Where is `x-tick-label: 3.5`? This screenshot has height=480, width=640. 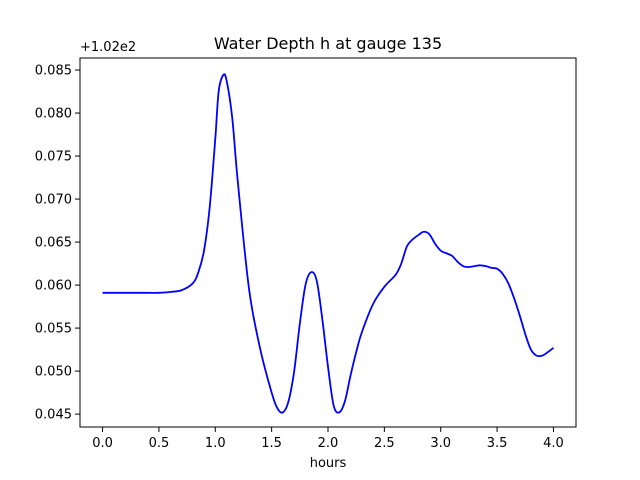
x-tick-label: 3.5 is located at coordinates (497, 443).